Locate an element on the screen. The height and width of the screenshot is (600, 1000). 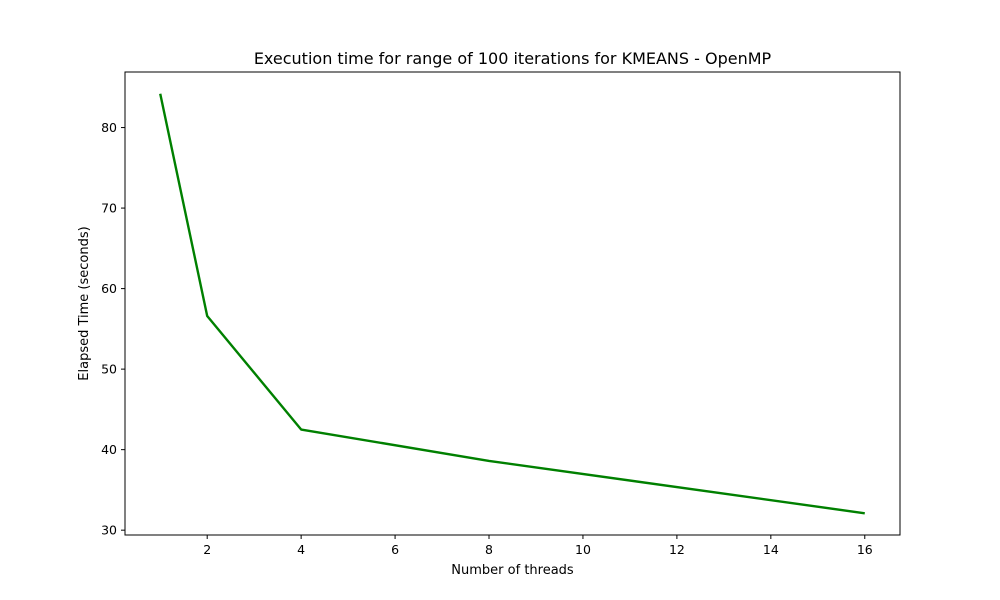
y-tick-label: 60 is located at coordinates (109, 288).